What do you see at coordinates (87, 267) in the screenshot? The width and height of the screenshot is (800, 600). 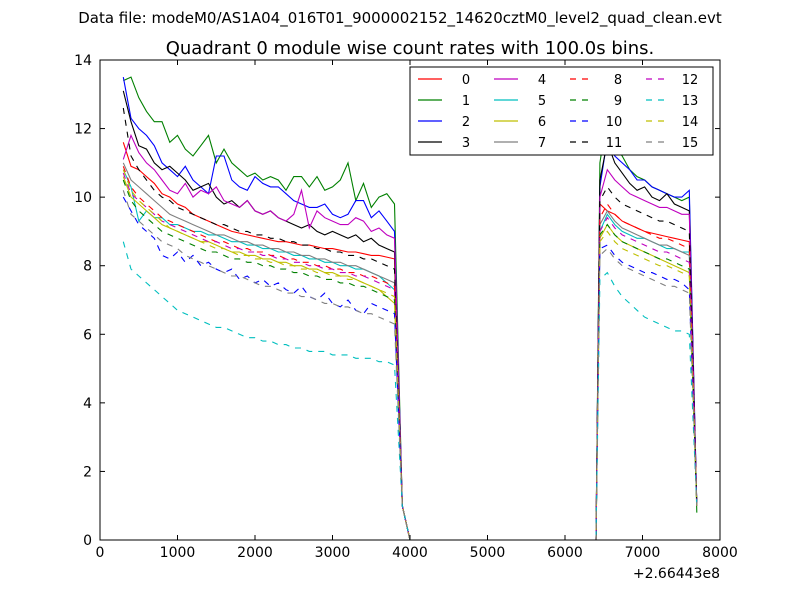 I see `y-tick-label: 8` at bounding box center [87, 267].